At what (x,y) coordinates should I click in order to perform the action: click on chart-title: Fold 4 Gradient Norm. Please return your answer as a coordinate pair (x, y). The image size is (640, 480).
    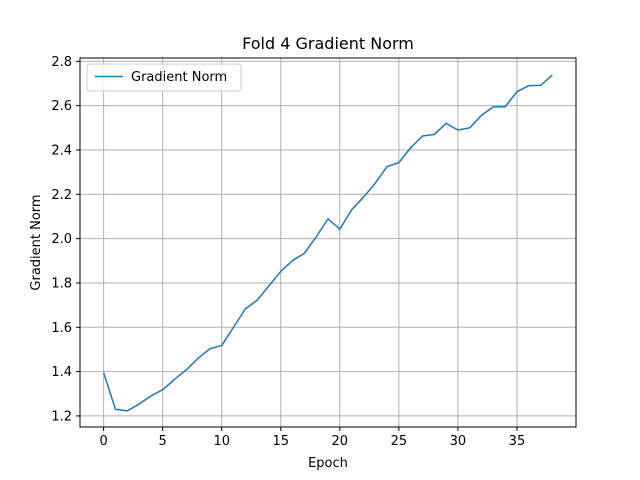
    Looking at the image, I should click on (328, 43).